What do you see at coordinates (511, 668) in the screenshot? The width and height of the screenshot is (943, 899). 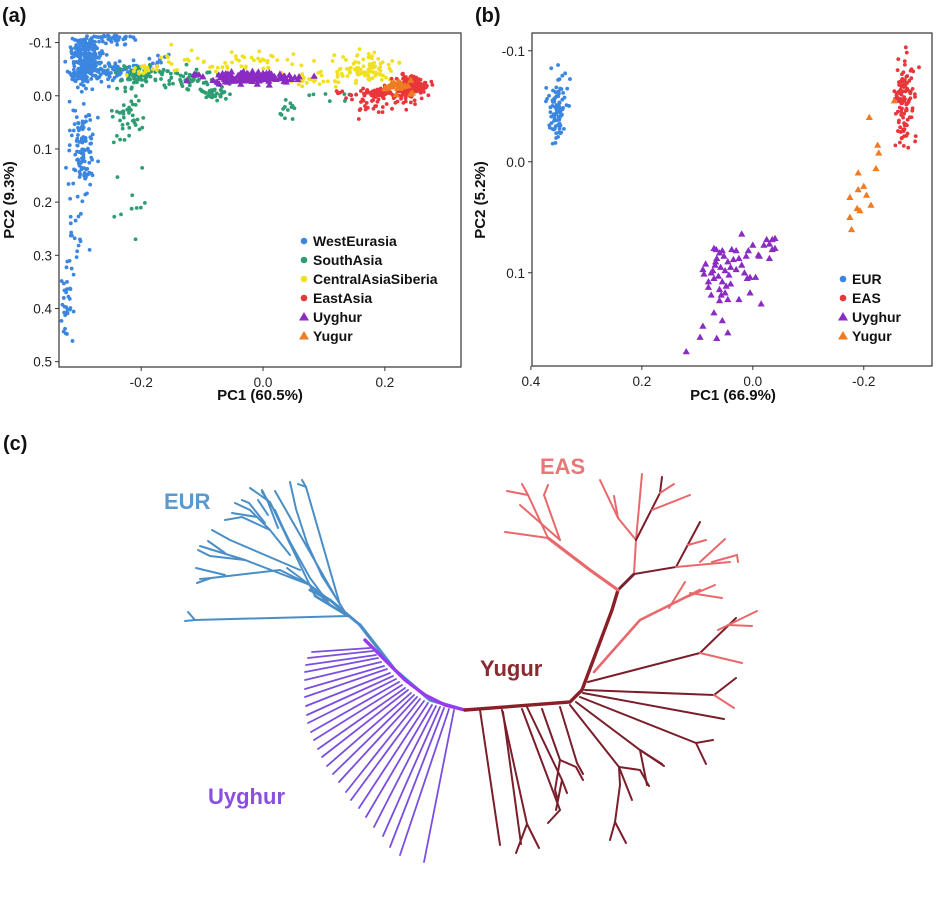 I see `tree-label-yugur: Yugur` at bounding box center [511, 668].